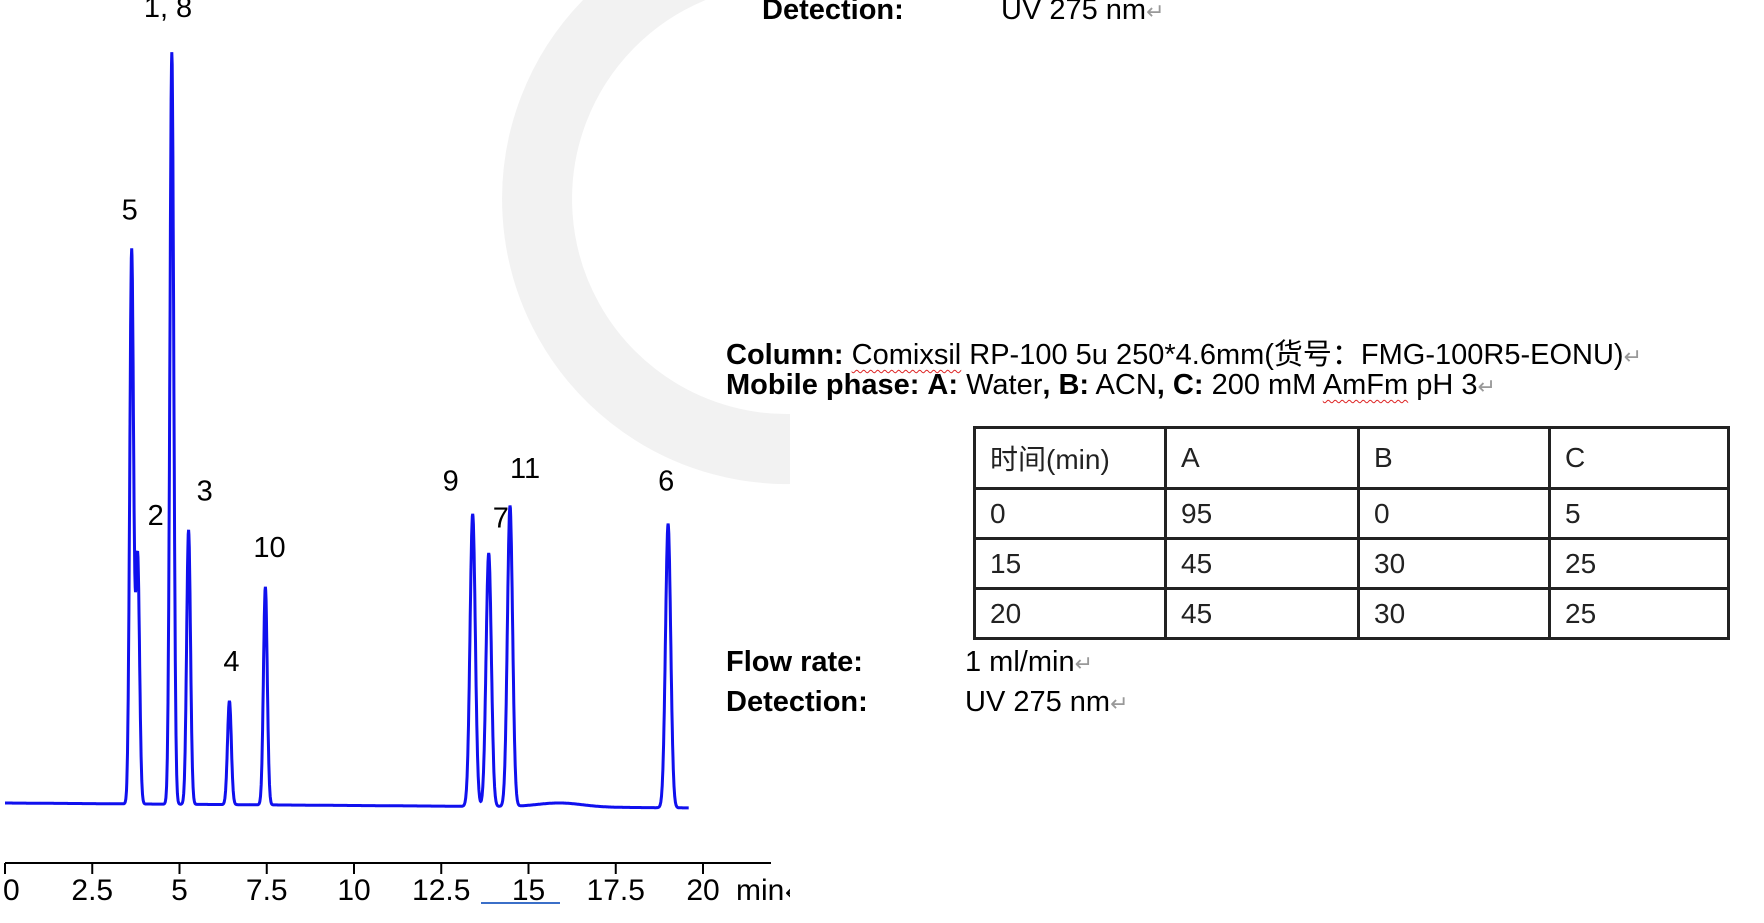 This screenshot has width=1764, height=923. I want to click on header-c: C, so click(1639, 458).